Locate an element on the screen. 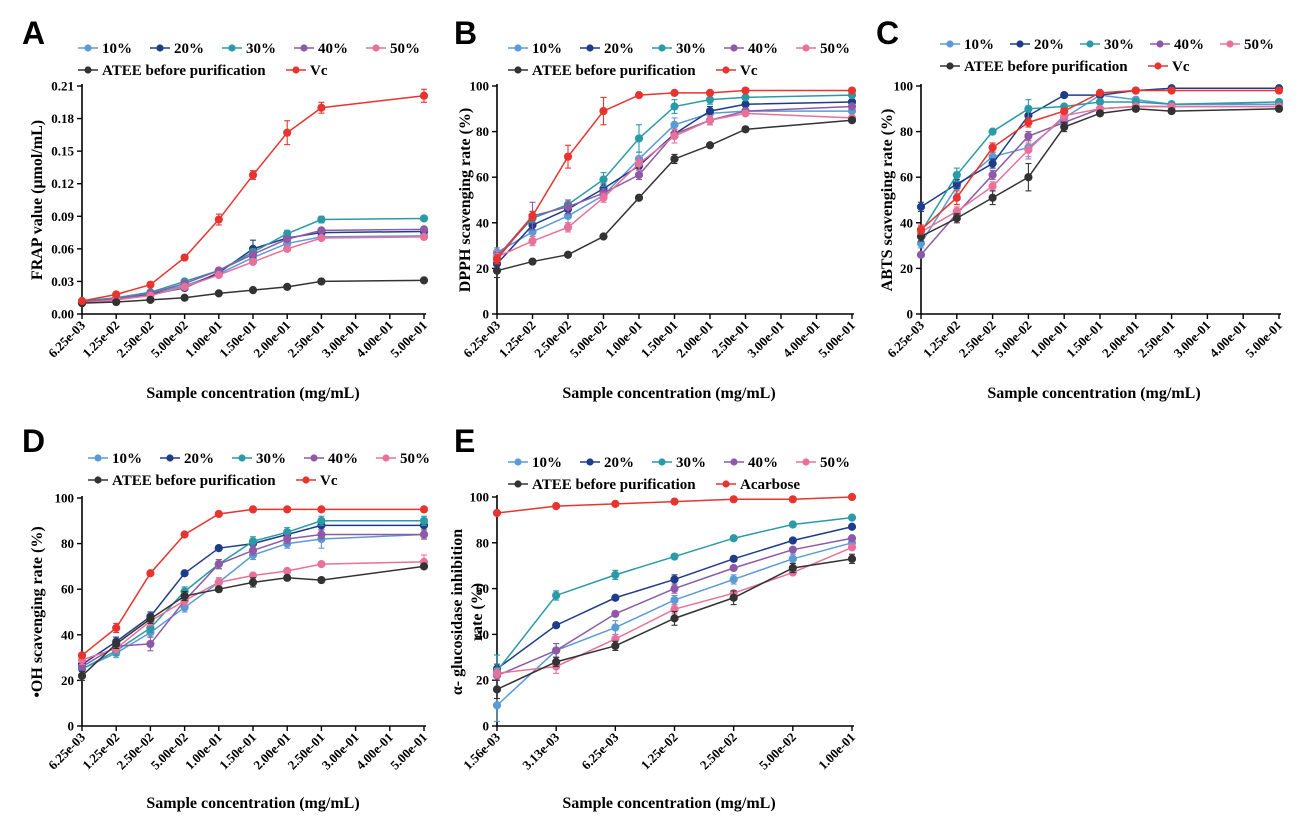 Image resolution: width=1311 pixels, height=825 pixels. series-40- is located at coordinates (1100, 180).